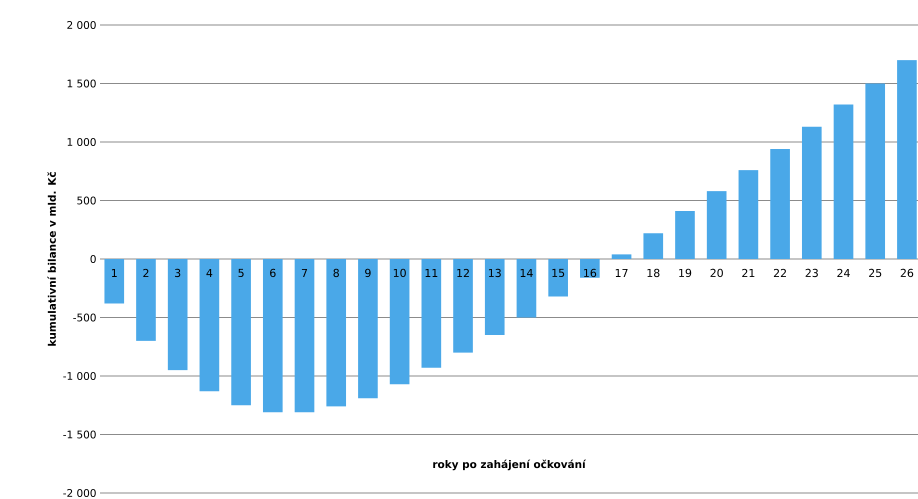 This screenshot has height=499, width=918. I want to click on x-tick-label: 21, so click(748, 273).